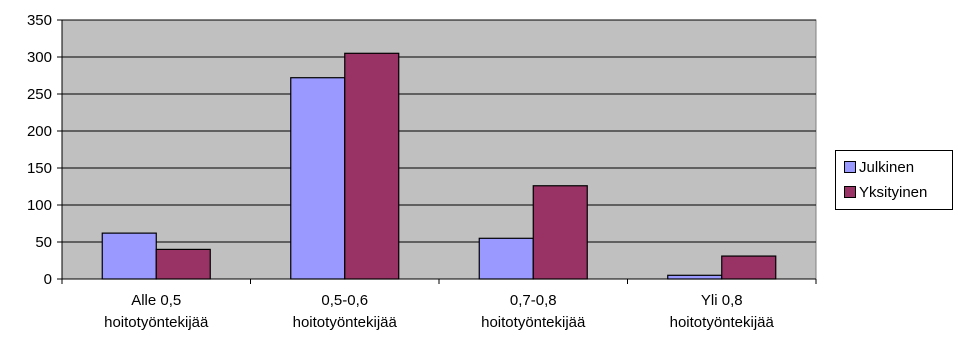  Describe the element at coordinates (156, 300) in the screenshot. I see `x-tick-label: Alle 0,5` at that location.